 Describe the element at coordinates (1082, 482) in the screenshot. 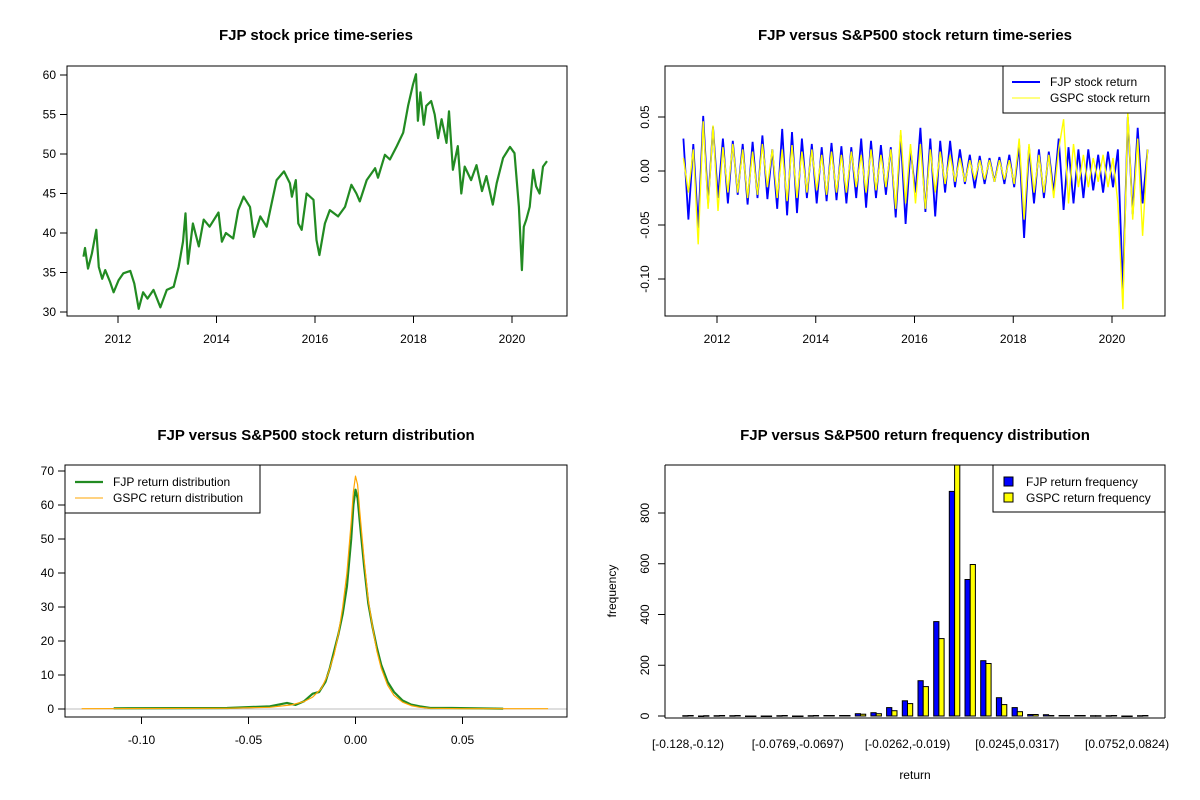

I see `histogram-legend-label: FJP return frequency` at that location.